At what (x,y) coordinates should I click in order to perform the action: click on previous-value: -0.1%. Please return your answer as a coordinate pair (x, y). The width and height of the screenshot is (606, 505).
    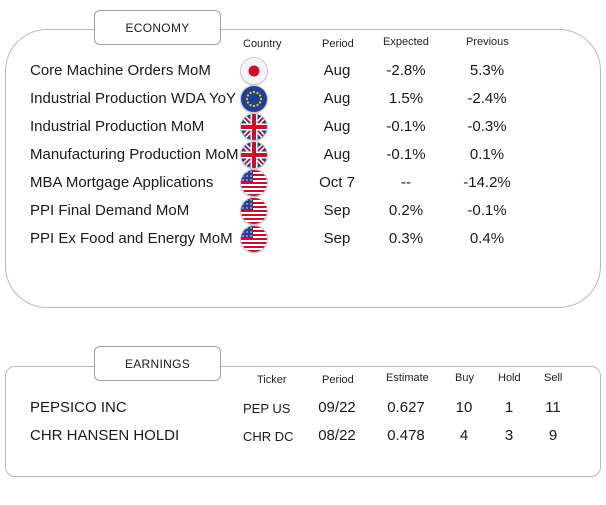
    Looking at the image, I should click on (487, 210).